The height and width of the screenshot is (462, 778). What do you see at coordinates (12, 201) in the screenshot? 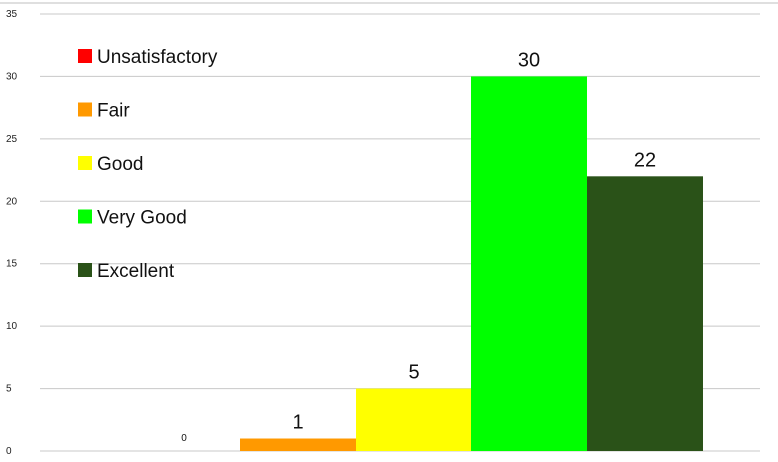
I see `y-tick-label: 20` at bounding box center [12, 201].